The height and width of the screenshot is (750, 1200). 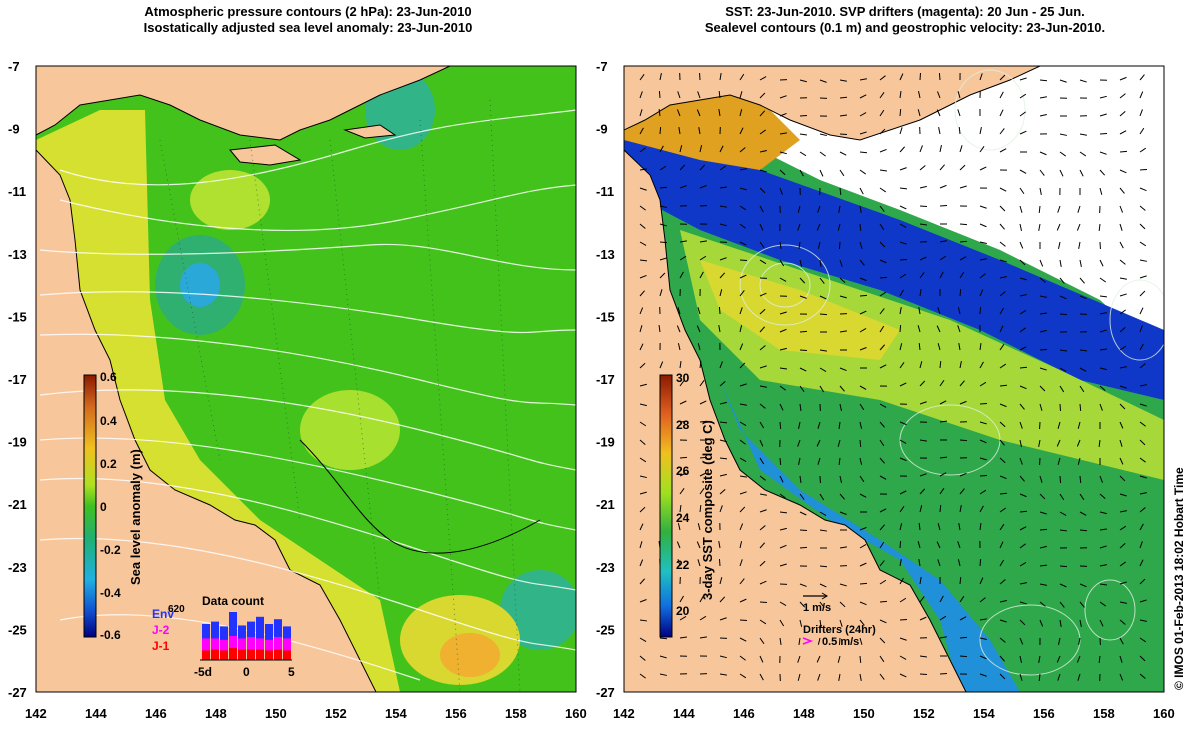 What do you see at coordinates (216, 713) in the screenshot?
I see `longitude-tick-label: 148` at bounding box center [216, 713].